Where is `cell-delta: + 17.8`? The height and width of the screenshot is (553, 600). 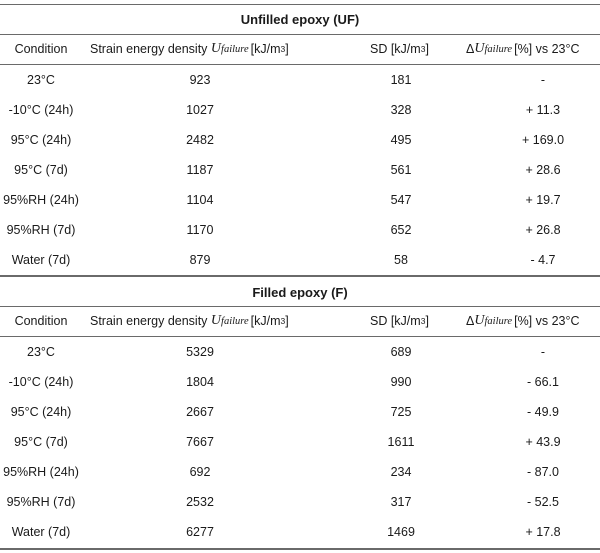
cell-delta: + 17.8 is located at coordinates (543, 532).